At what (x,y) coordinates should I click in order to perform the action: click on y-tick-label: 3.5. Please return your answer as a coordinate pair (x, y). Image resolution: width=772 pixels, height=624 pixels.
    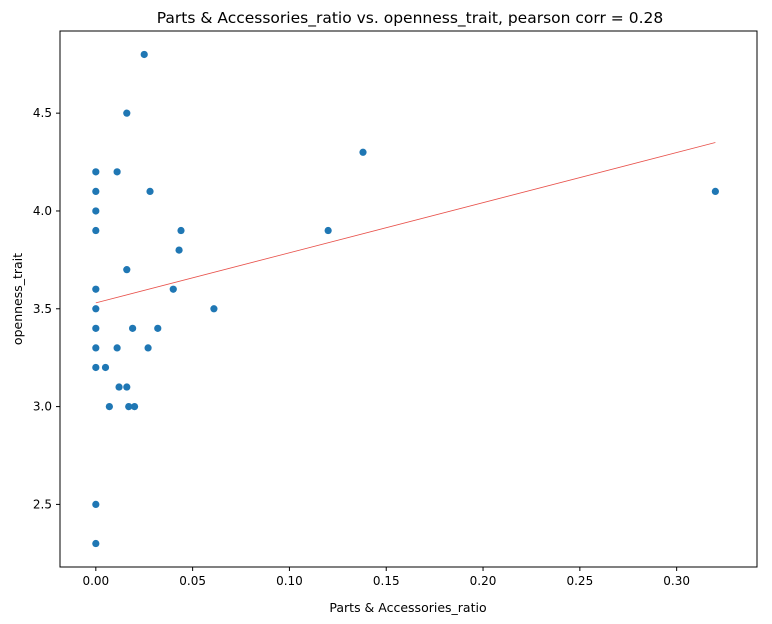
    Looking at the image, I should click on (42, 309).